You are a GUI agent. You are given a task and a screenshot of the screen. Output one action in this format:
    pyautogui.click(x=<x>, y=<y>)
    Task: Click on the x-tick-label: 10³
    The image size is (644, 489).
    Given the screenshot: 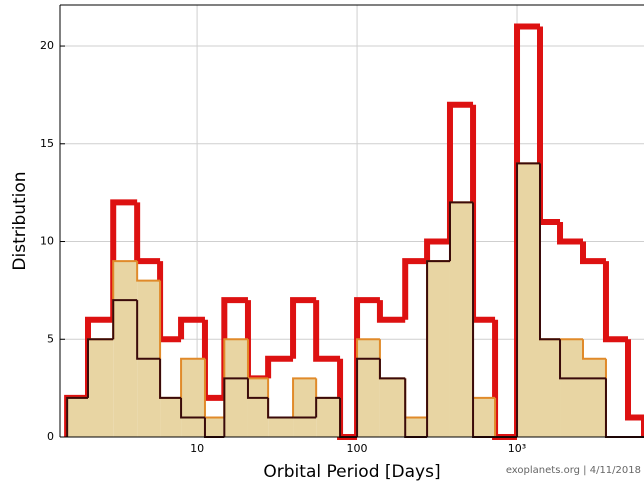 What is the action you would take?
    pyautogui.click(x=517, y=448)
    